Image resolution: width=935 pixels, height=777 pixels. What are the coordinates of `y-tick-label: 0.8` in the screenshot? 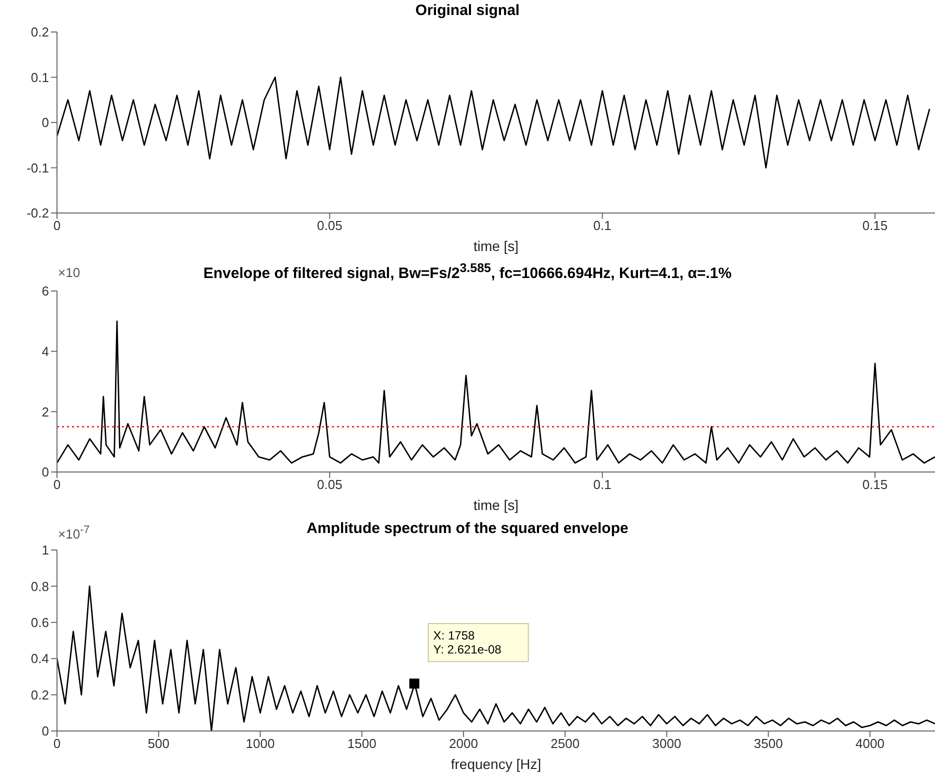 It's located at (39, 586).